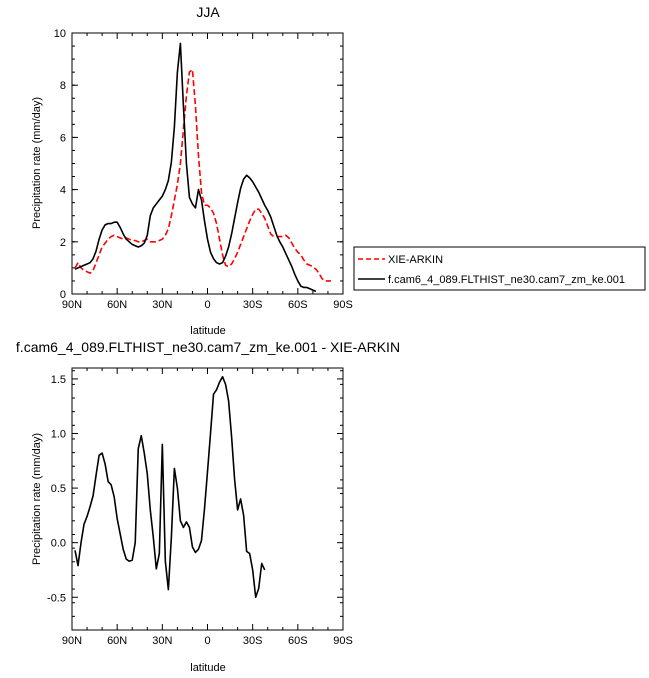 The width and height of the screenshot is (649, 678). What do you see at coordinates (63, 243) in the screenshot?
I see `y-tick-label: 2` at bounding box center [63, 243].